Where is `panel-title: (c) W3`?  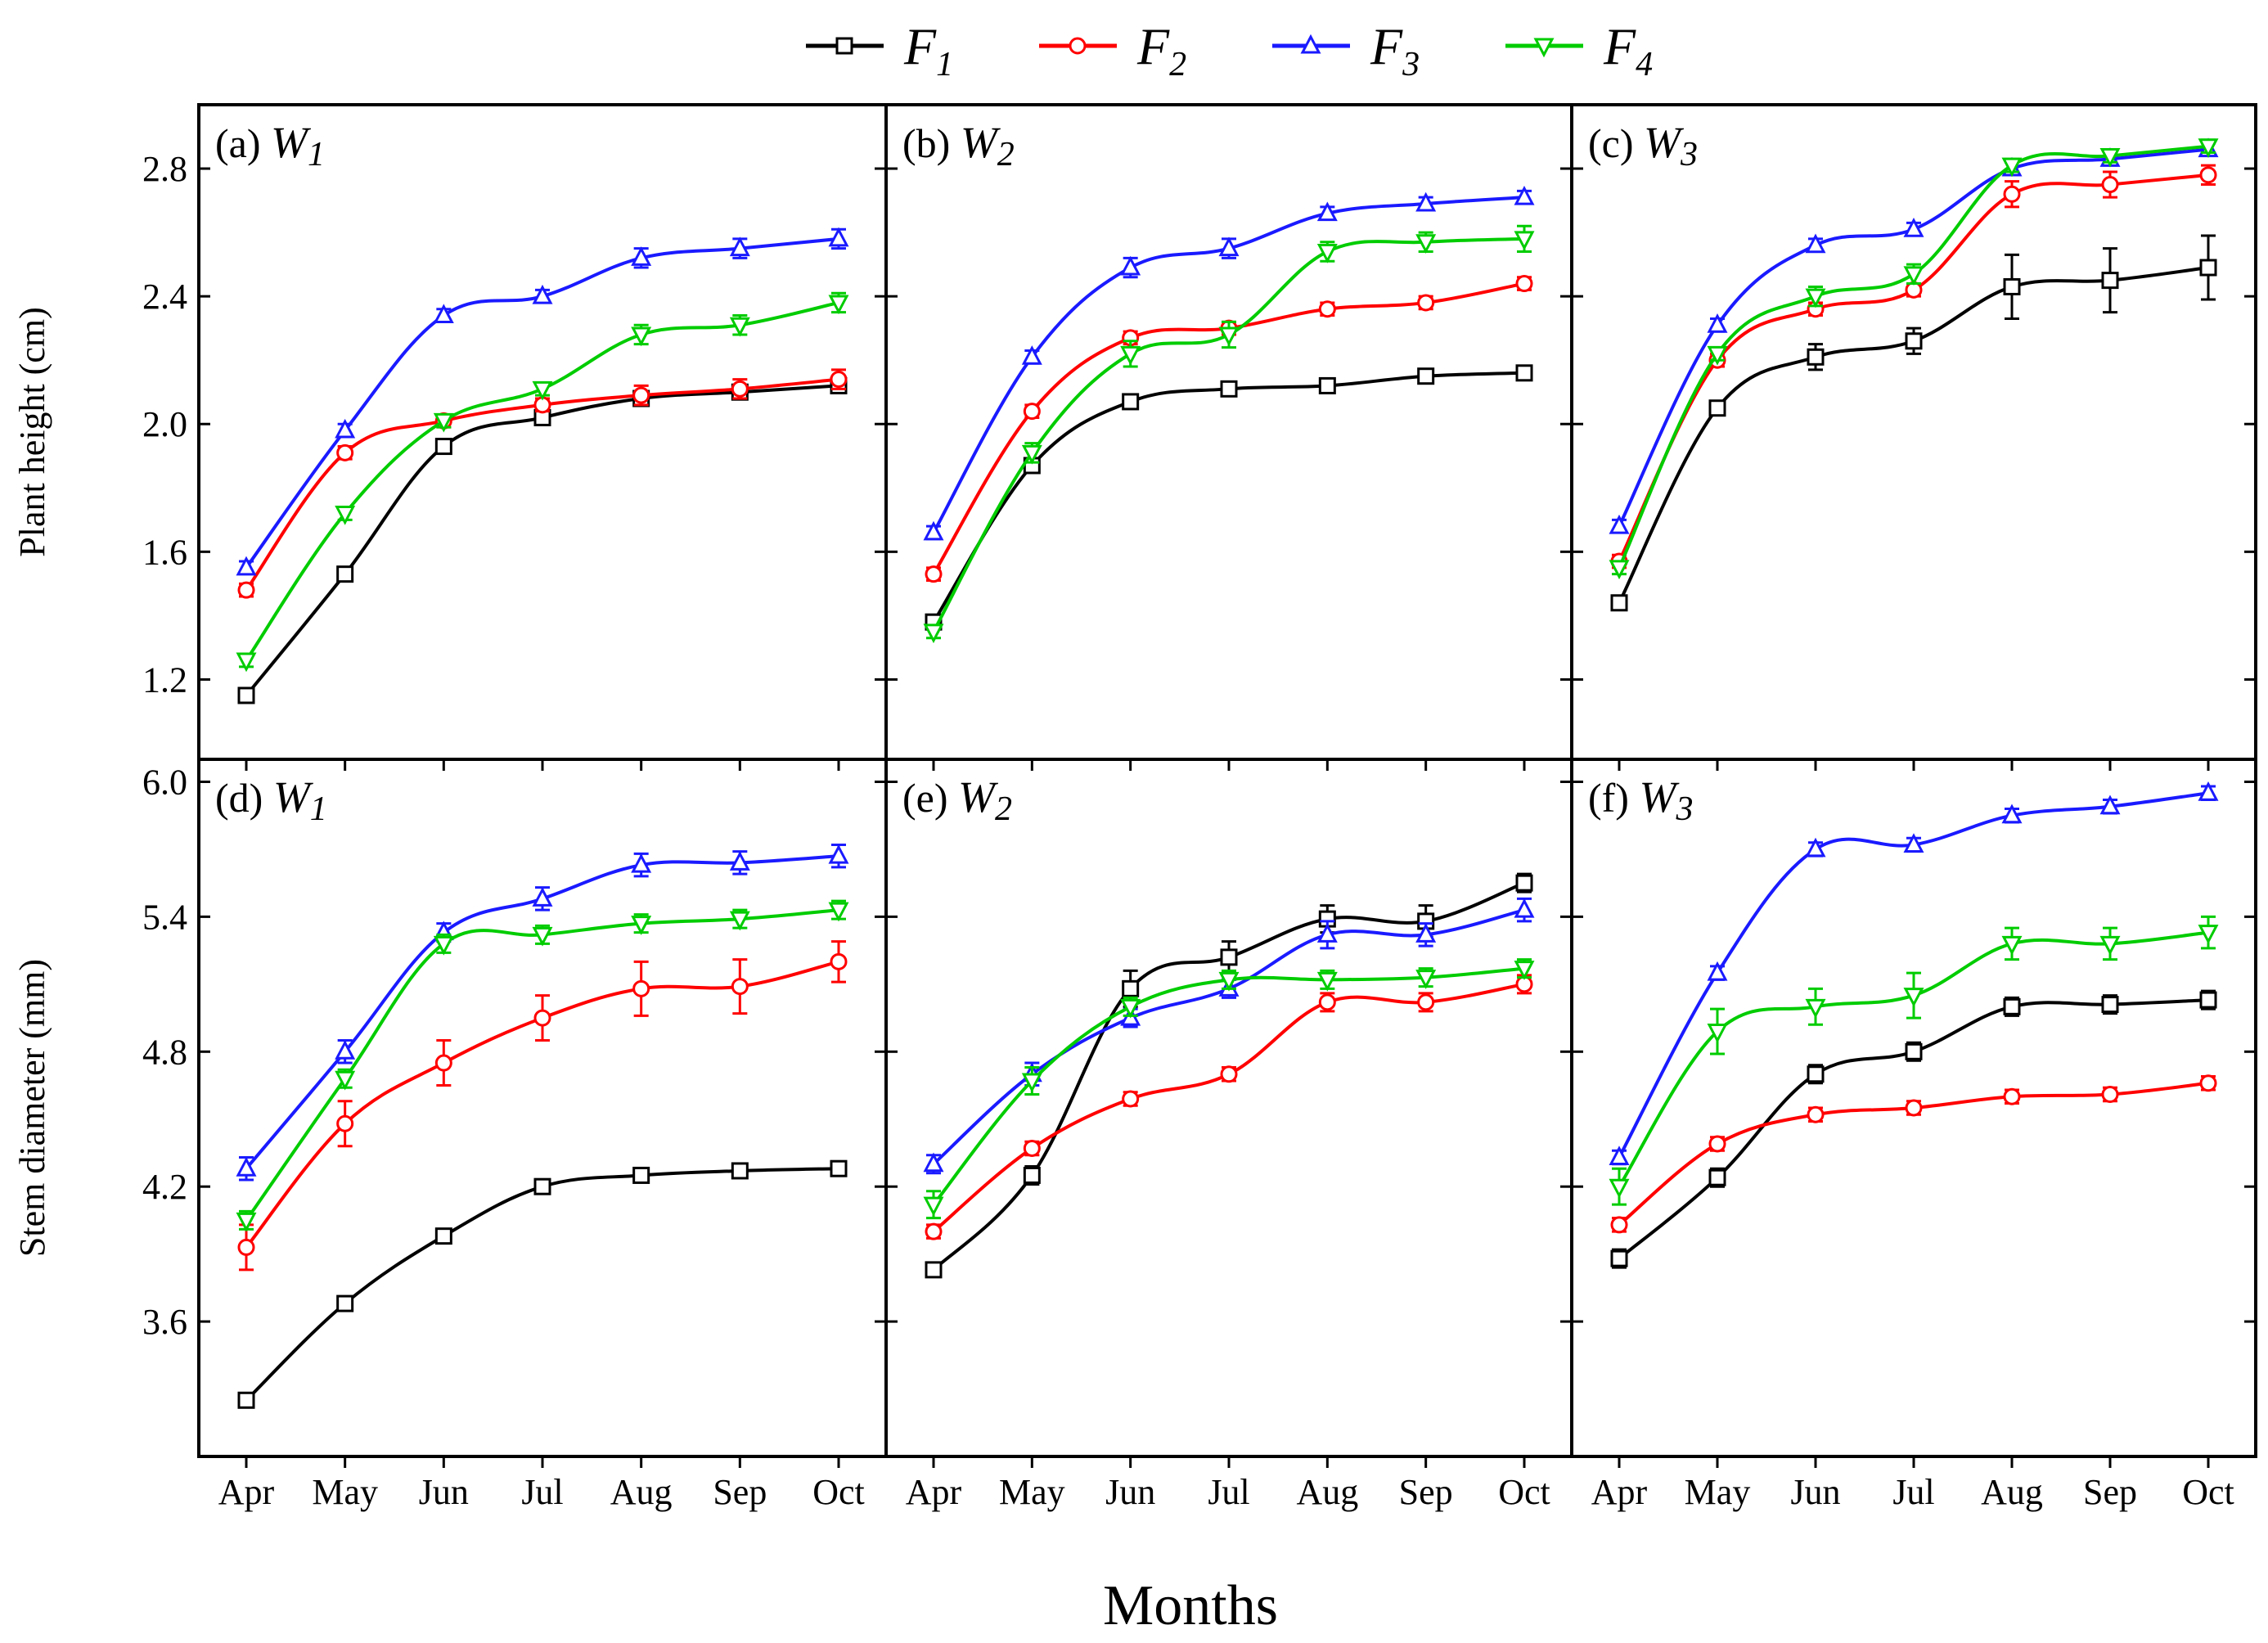
panel-title: (c) W3 is located at coordinates (1643, 145).